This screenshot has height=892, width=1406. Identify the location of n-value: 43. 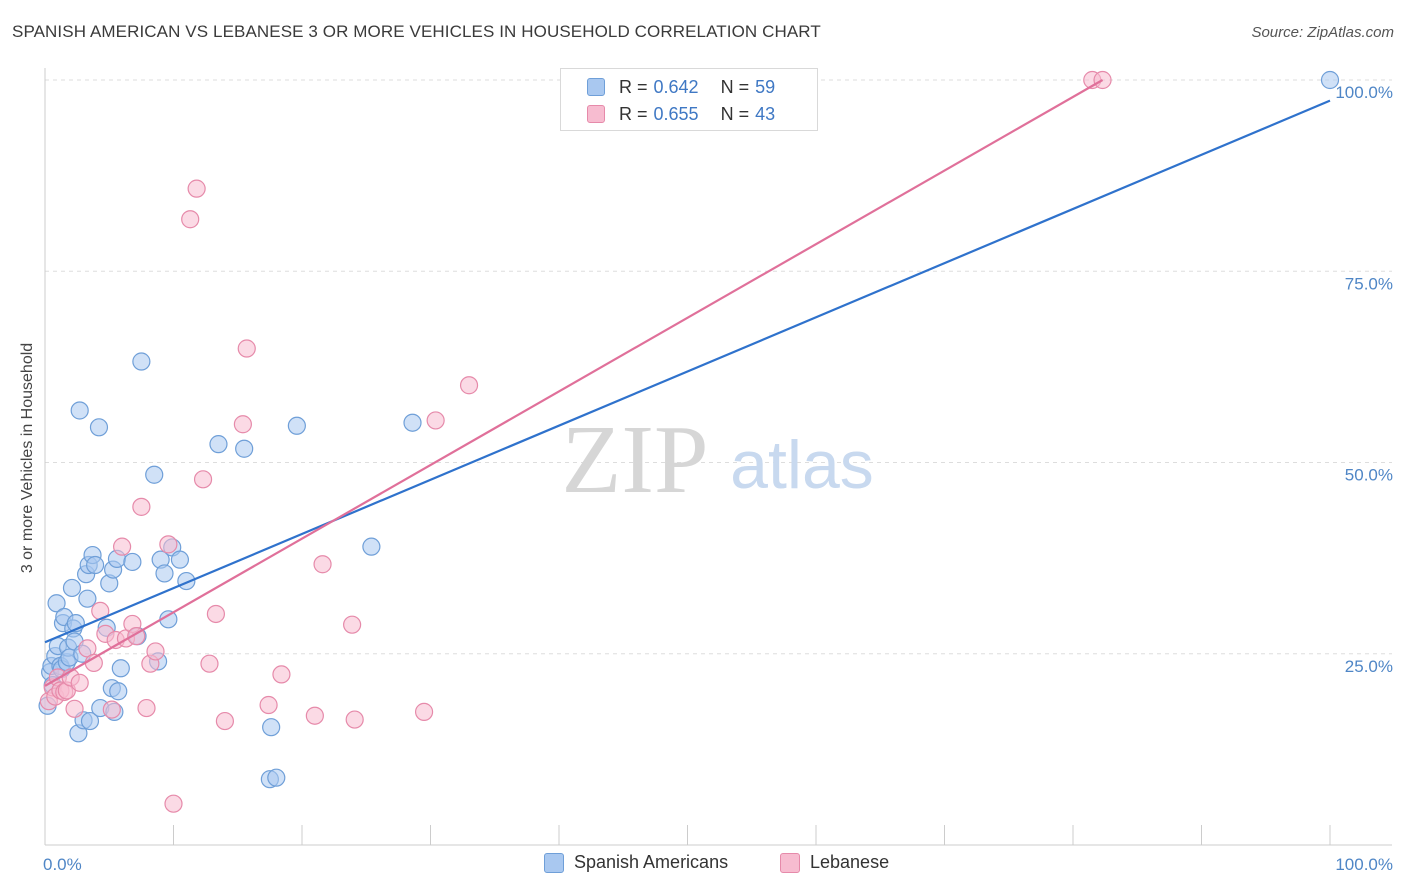
(765, 113).